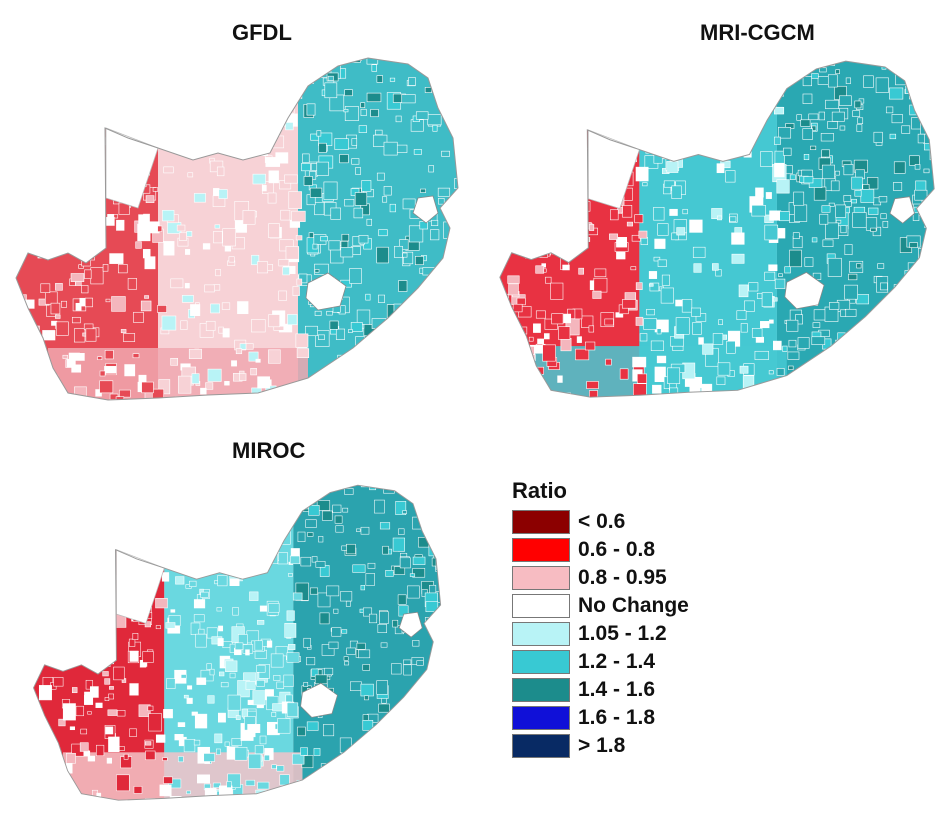 The width and height of the screenshot is (944, 832). What do you see at coordinates (602, 745) in the screenshot?
I see `legend-label: > 1.8` at bounding box center [602, 745].